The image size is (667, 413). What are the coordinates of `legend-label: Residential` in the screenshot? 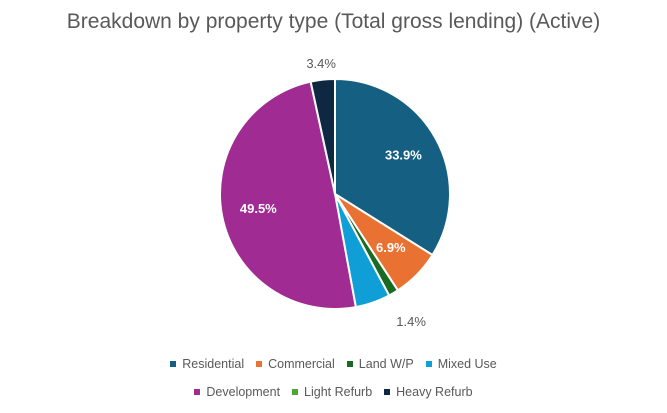 It's located at (213, 364).